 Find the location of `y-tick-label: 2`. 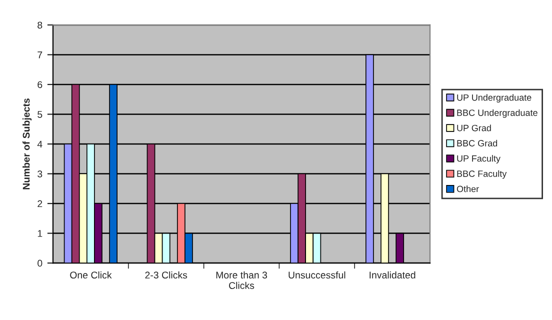

y-tick-label: 2 is located at coordinates (40, 204).